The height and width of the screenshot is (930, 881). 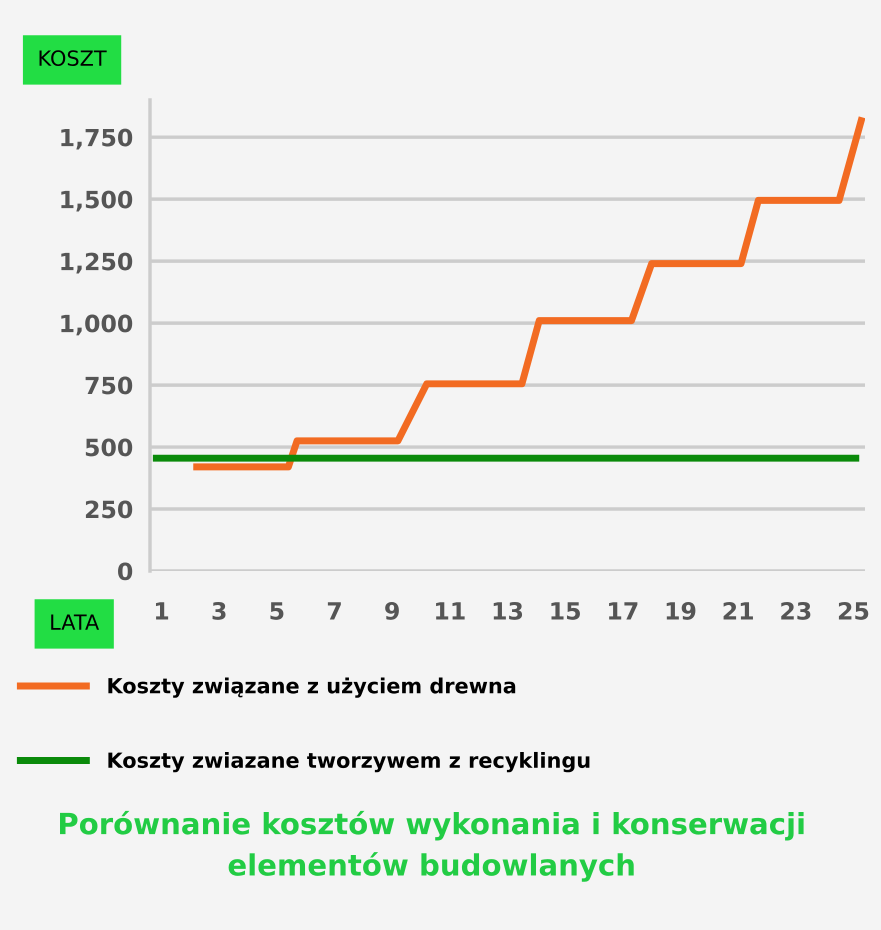 What do you see at coordinates (162, 611) in the screenshot?
I see `x-tick-label: 1` at bounding box center [162, 611].